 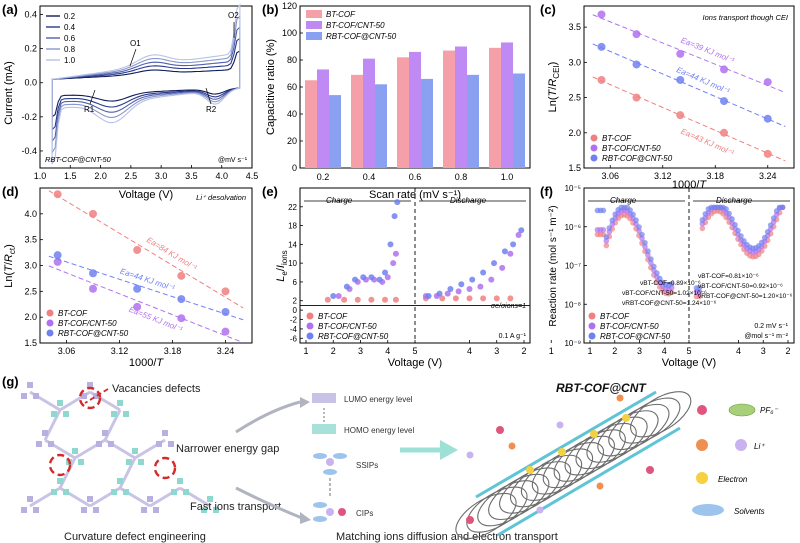 What do you see at coordinates (473, 121) in the screenshot?
I see `bar-RBT-COF@CNT-50-0.8` at bounding box center [473, 121].